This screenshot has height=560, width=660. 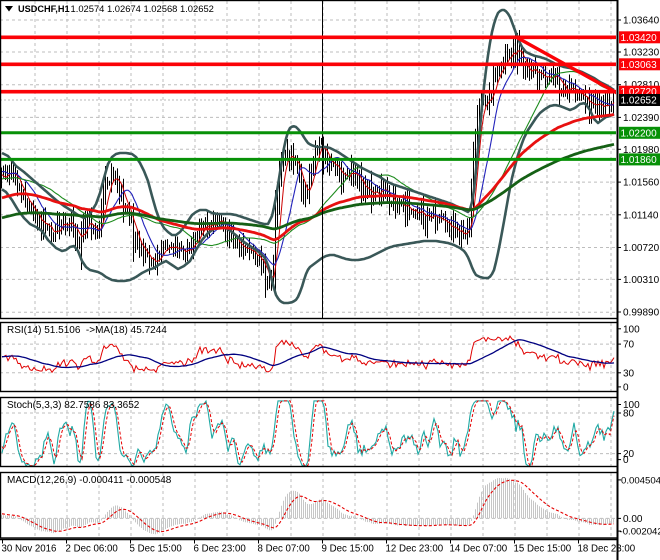 I want to click on svg-text: 6 Dec 23:00, so click(x=220, y=549).